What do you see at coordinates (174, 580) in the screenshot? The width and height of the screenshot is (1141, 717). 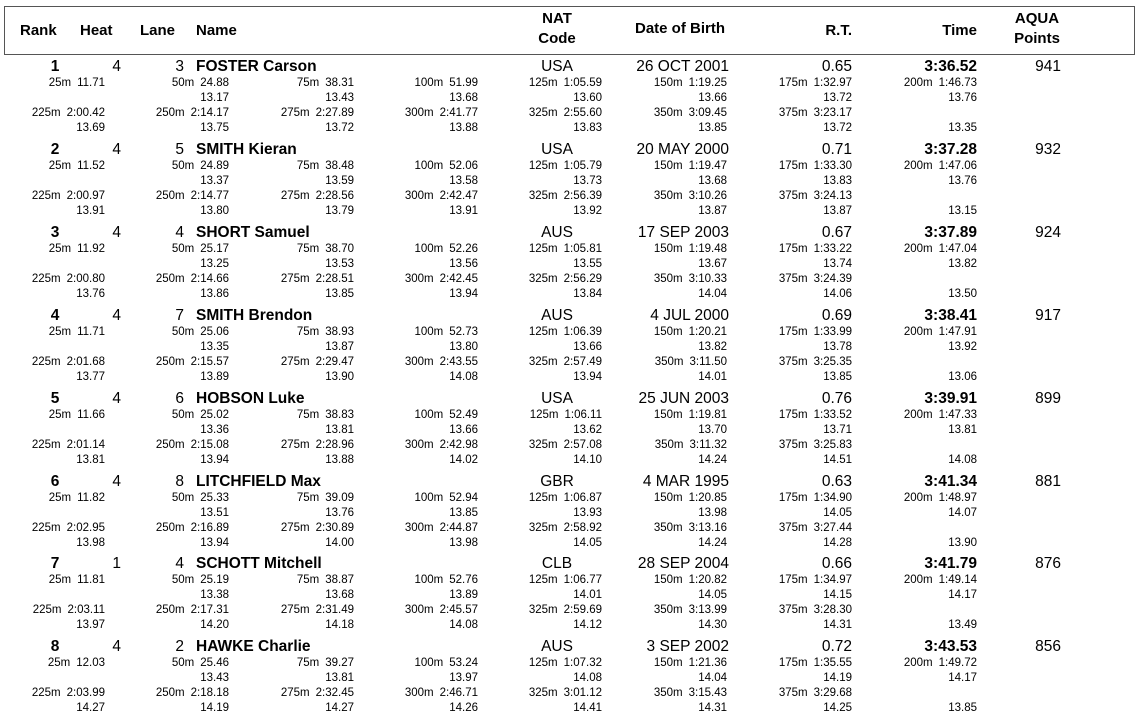 I see `split-50m: 50m 25.19` at bounding box center [174, 580].